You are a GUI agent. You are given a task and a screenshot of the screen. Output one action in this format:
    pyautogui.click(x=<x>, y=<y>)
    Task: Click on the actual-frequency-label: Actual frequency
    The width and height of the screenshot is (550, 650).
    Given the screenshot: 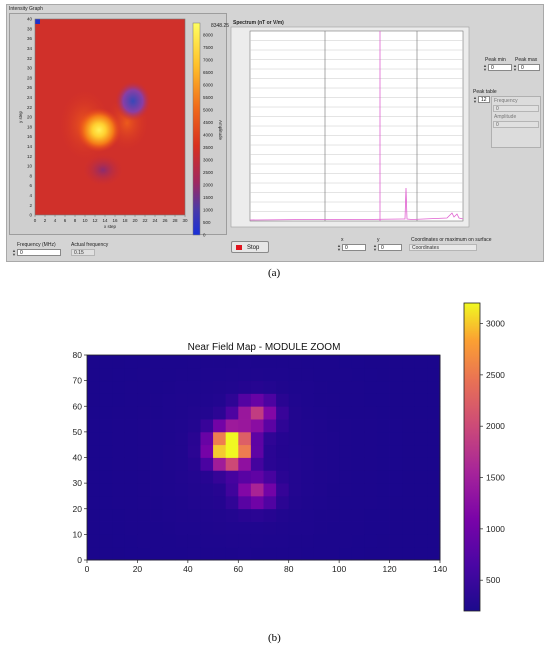 What is the action you would take?
    pyautogui.click(x=90, y=245)
    